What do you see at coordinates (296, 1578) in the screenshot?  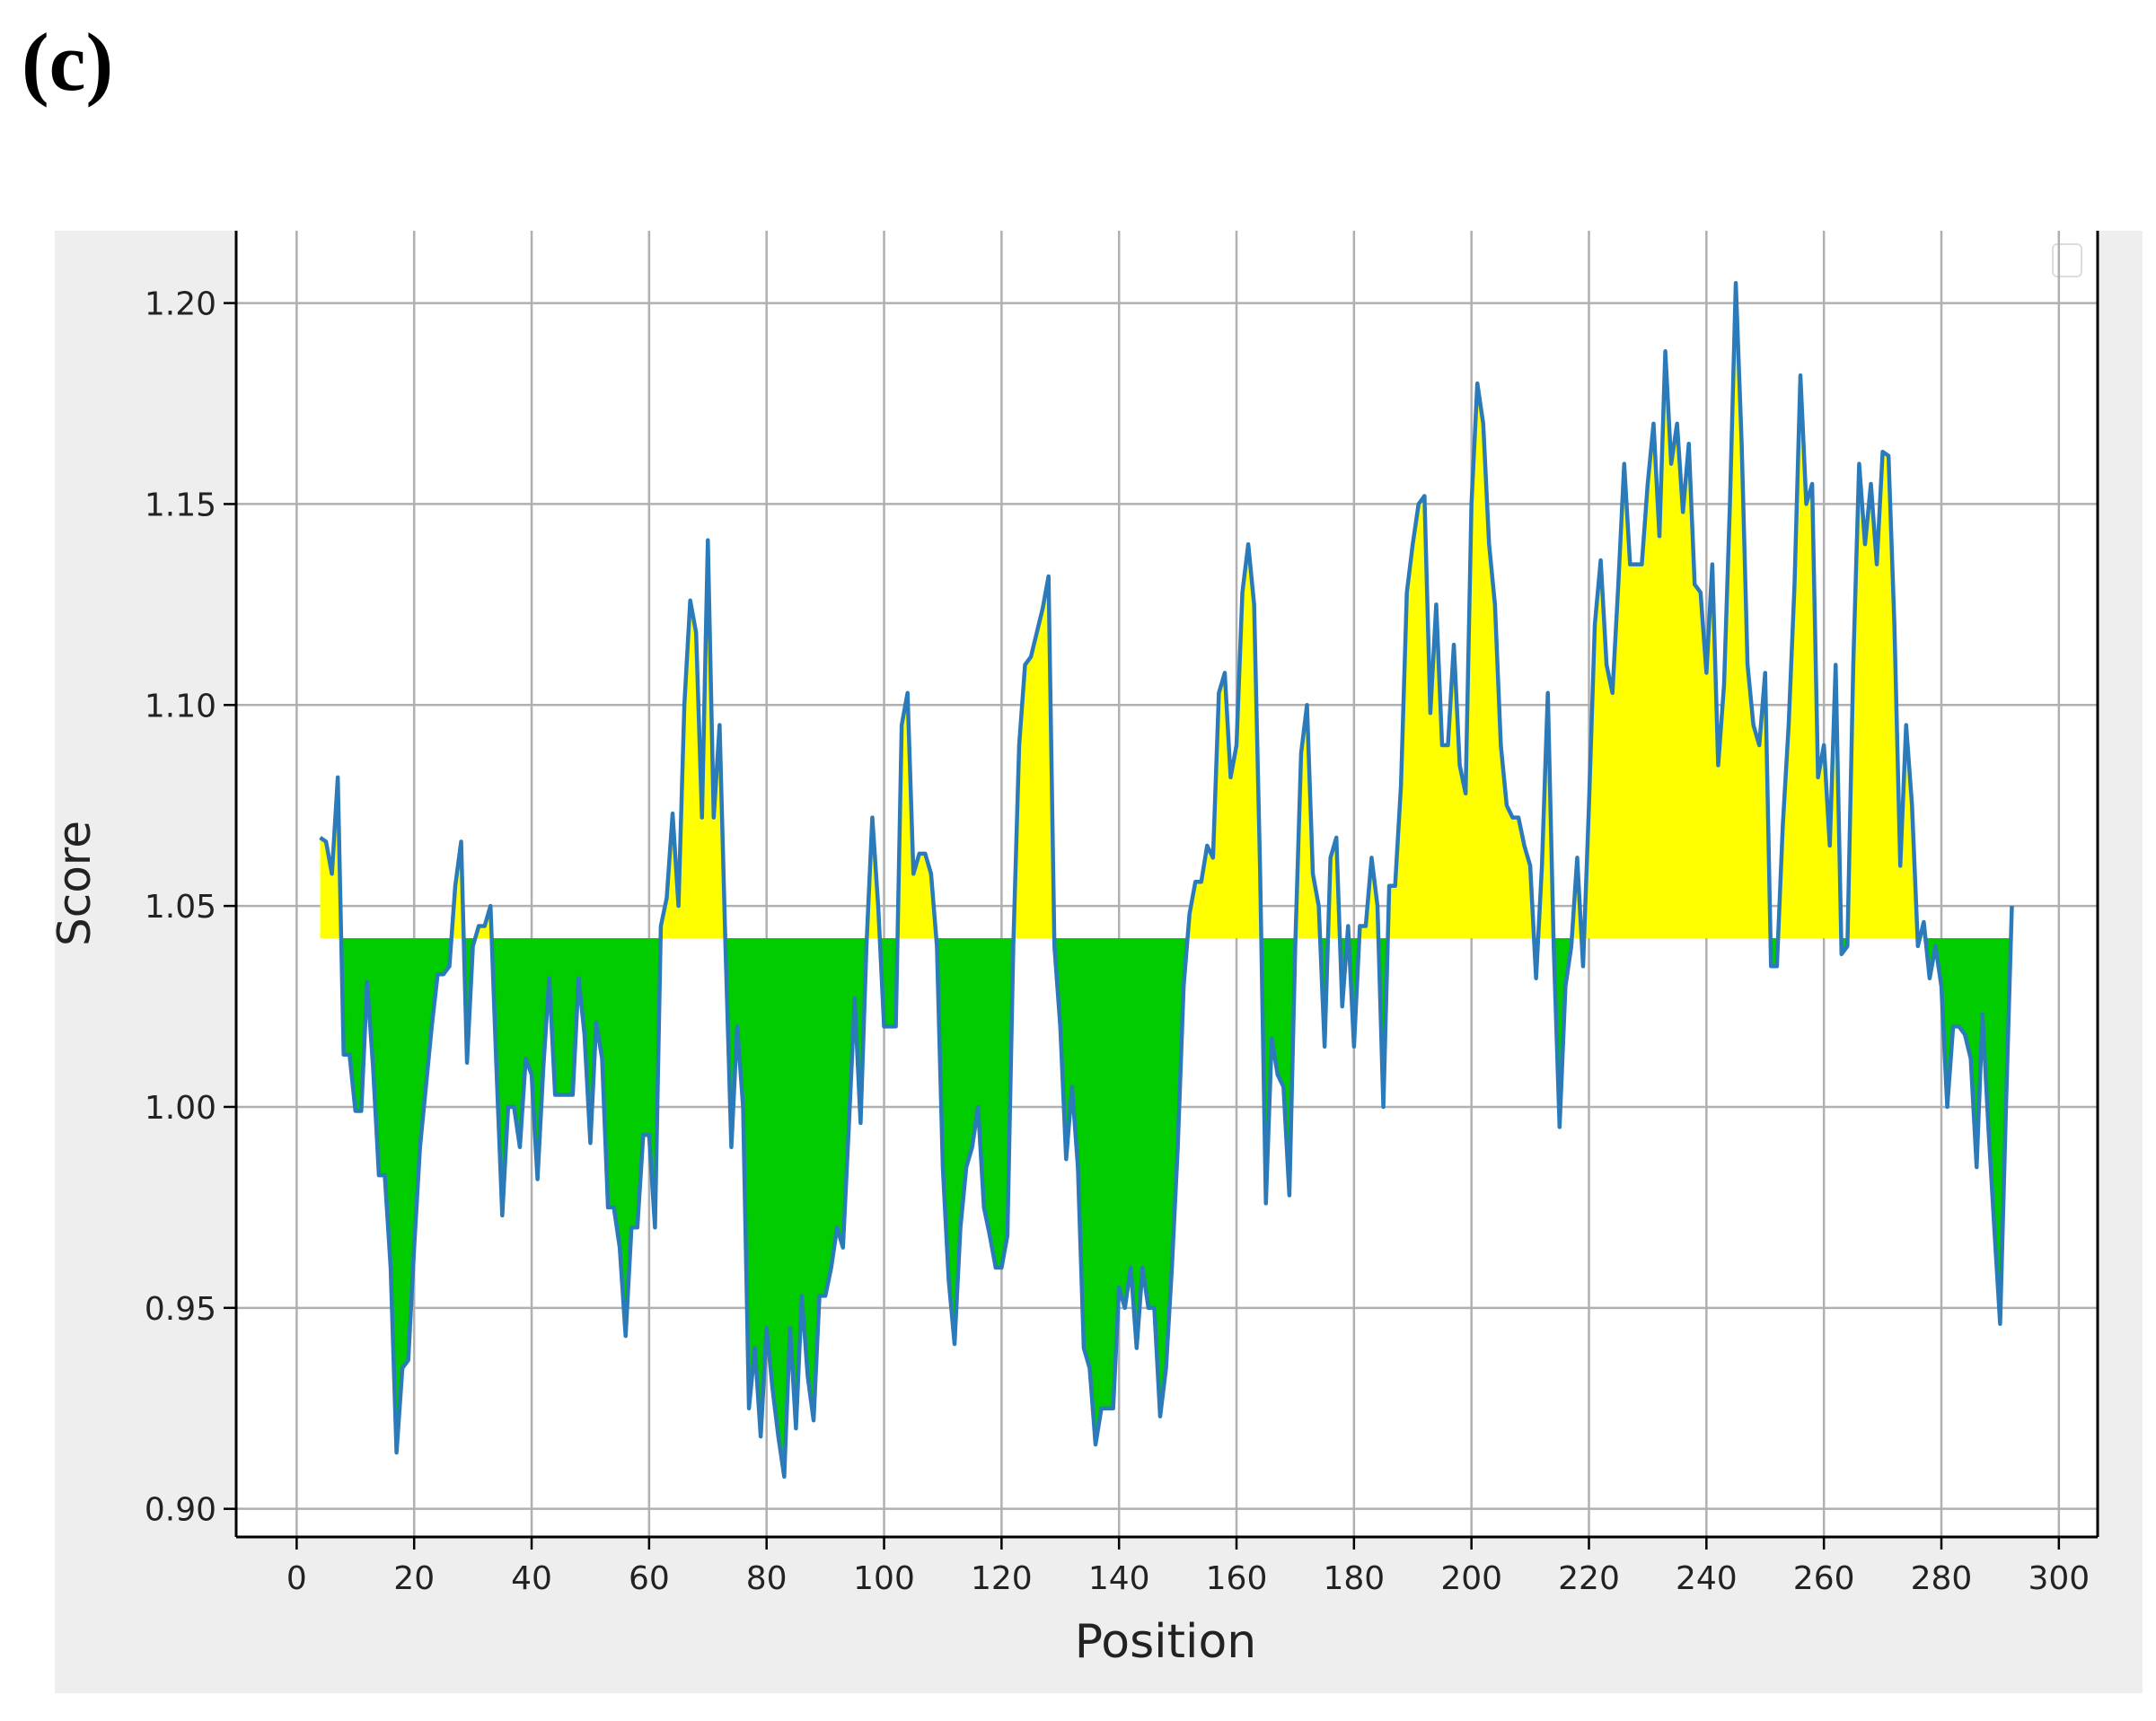 I see `x-tick-label: 0` at bounding box center [296, 1578].